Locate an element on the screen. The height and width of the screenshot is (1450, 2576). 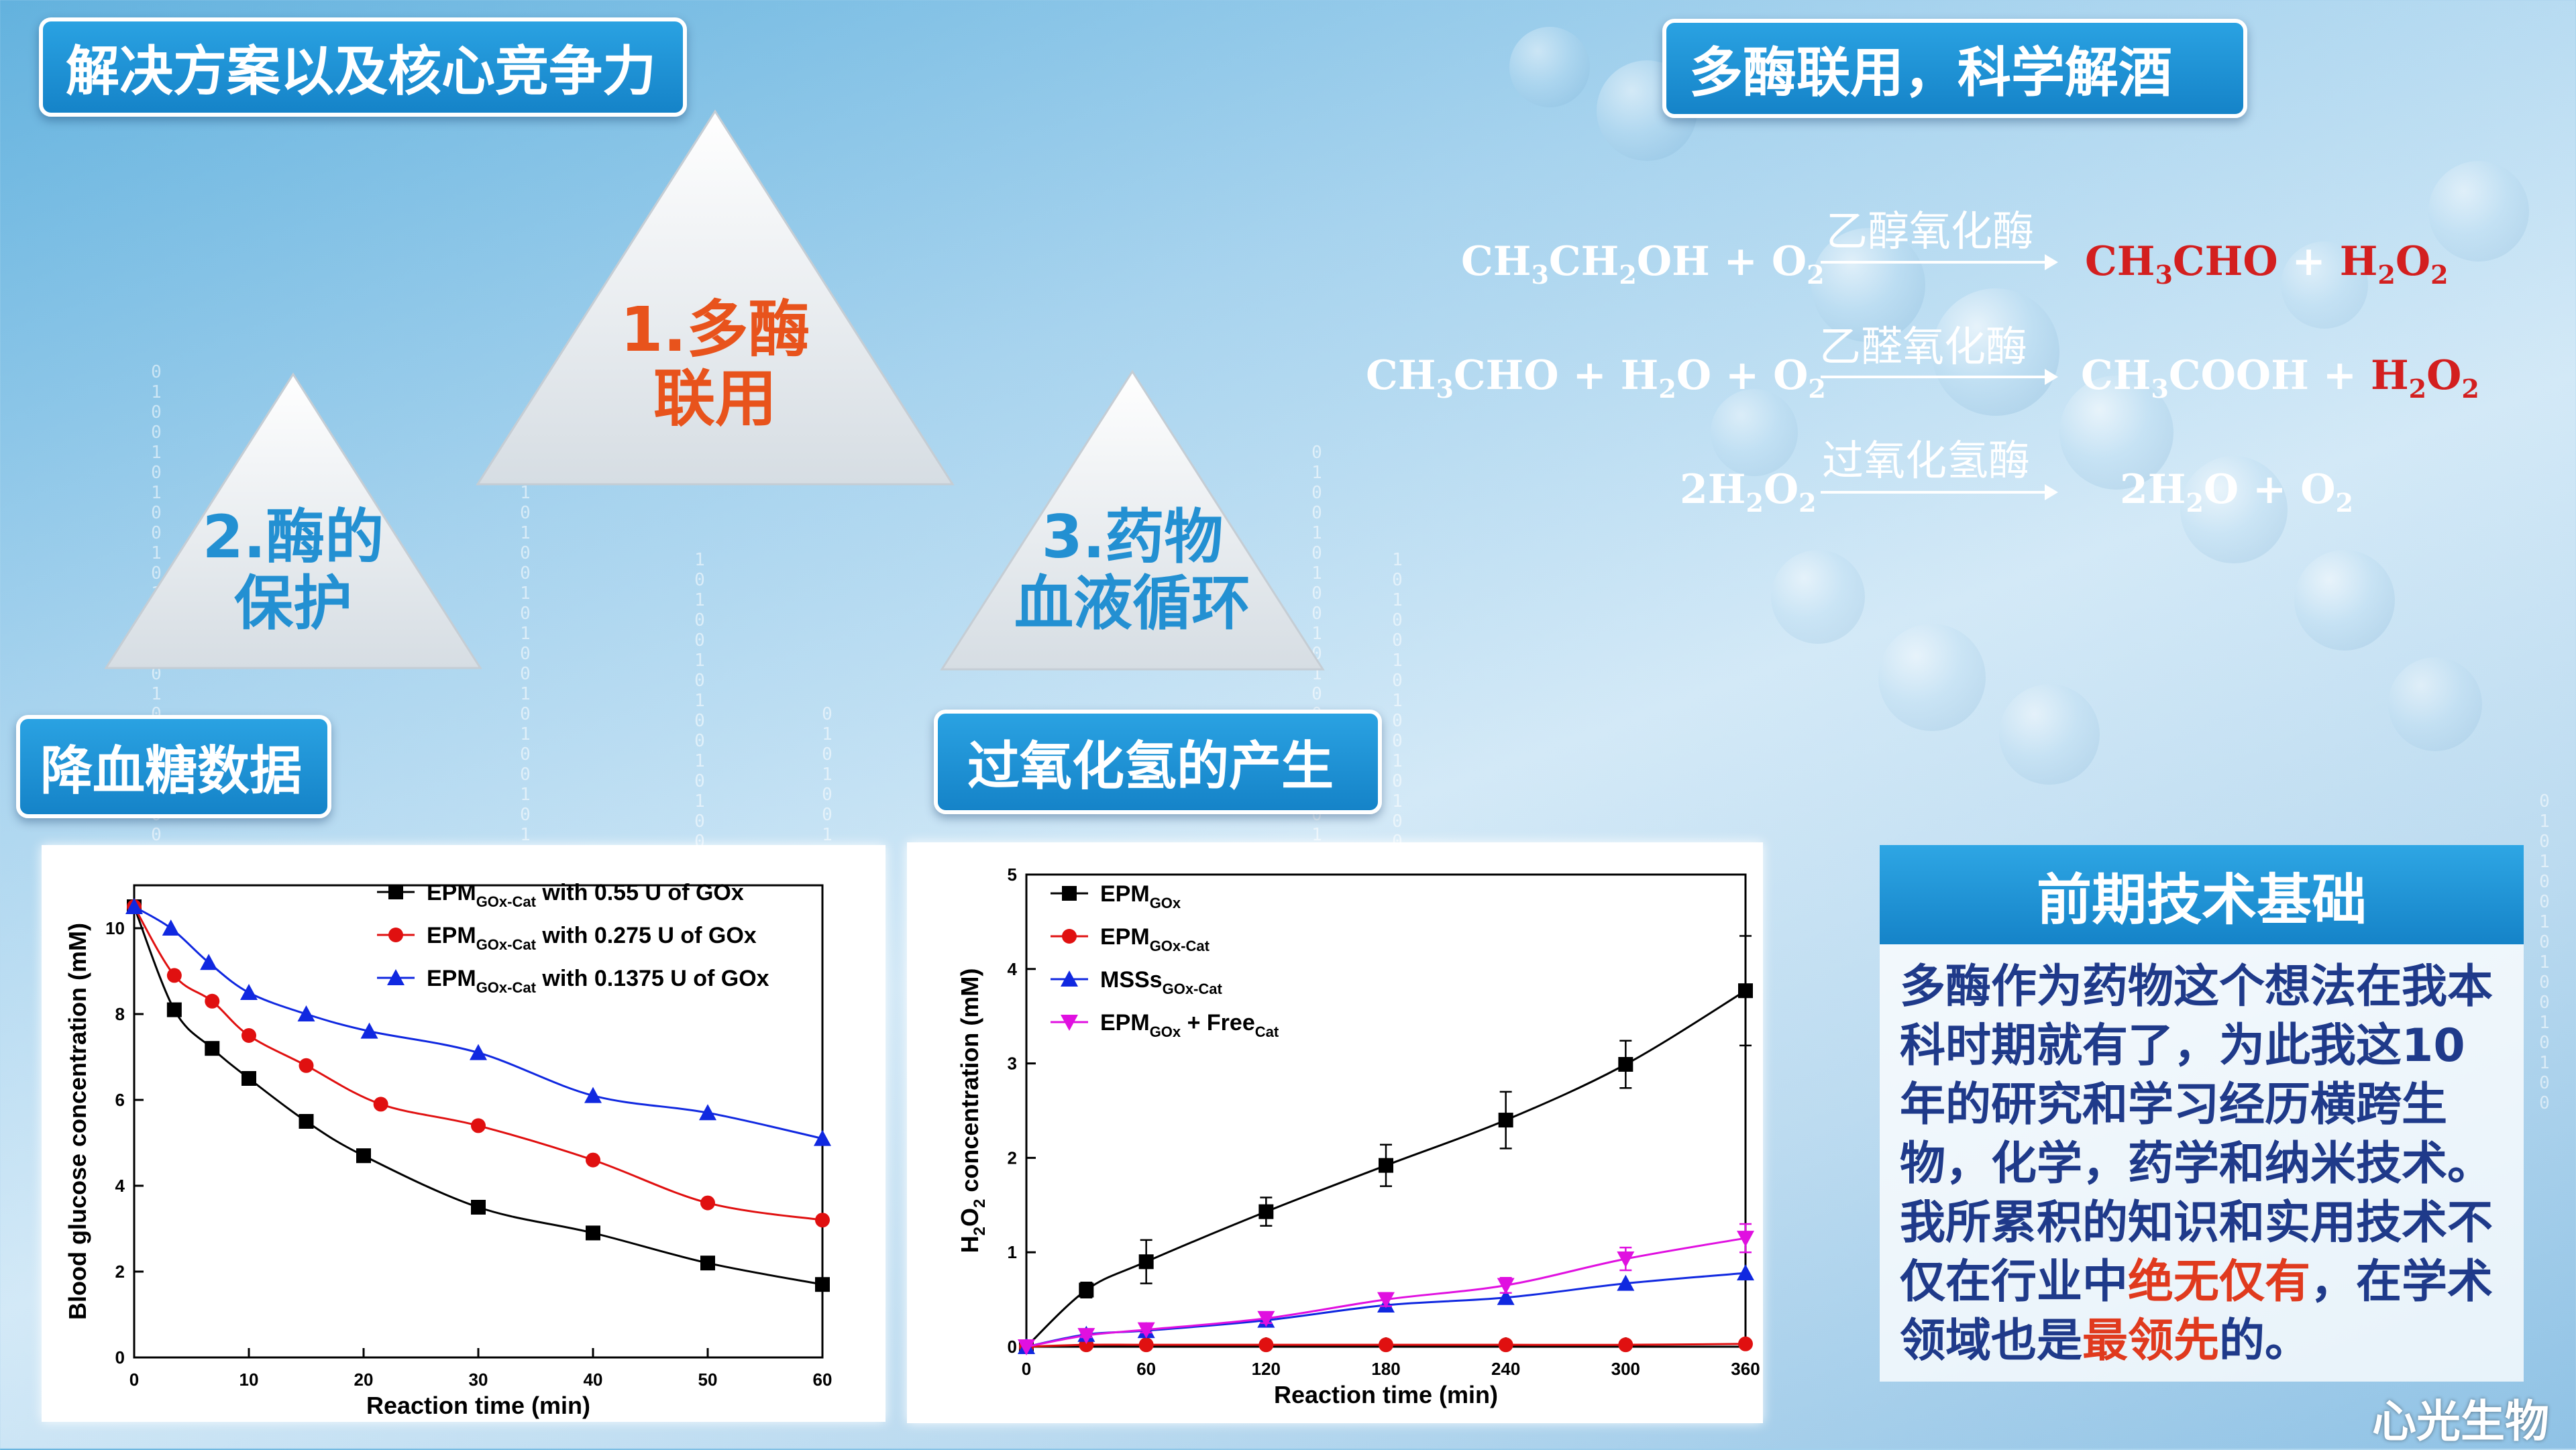
y-axis-label-part: O is located at coordinates (969, 1217).